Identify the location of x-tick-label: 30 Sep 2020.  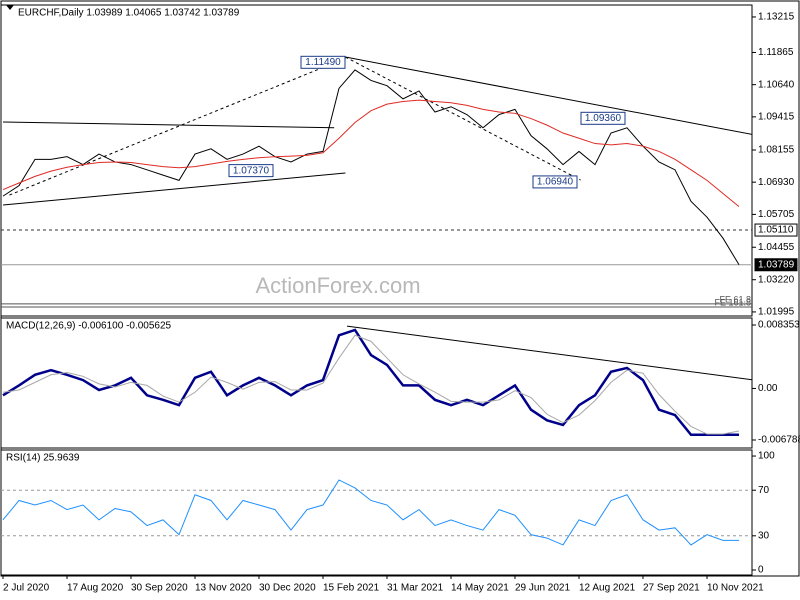
(159, 588).